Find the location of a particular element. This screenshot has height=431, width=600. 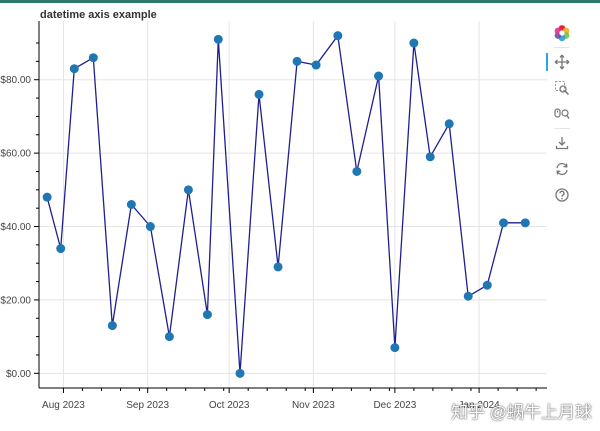

x-tick-label: Nov 2023 is located at coordinates (313, 405).